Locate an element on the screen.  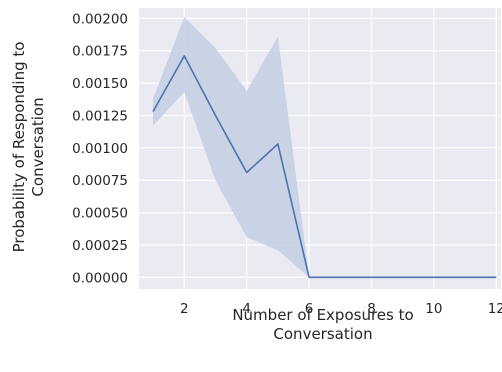
x-tick-label: 10 is located at coordinates (433, 309).